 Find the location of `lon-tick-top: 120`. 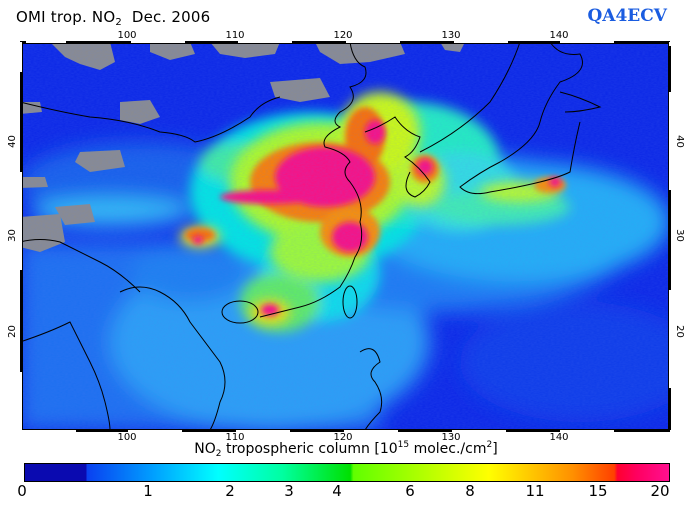

lon-tick-top: 120 is located at coordinates (343, 35).